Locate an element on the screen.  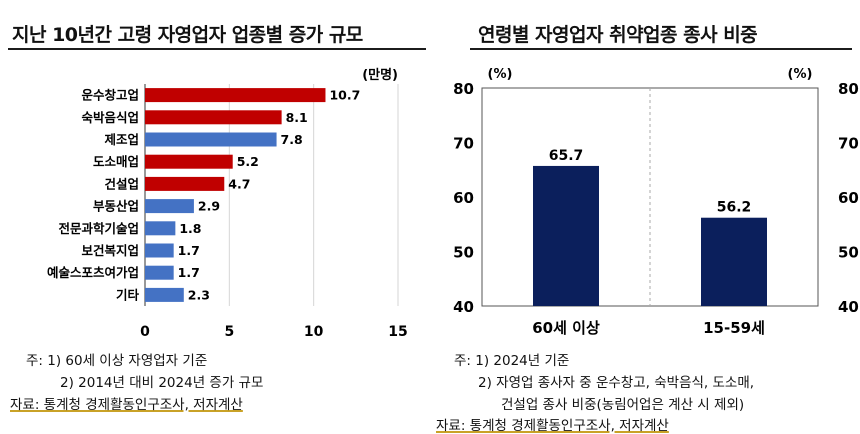
left-x-tick-label: 15 is located at coordinates (397, 332).